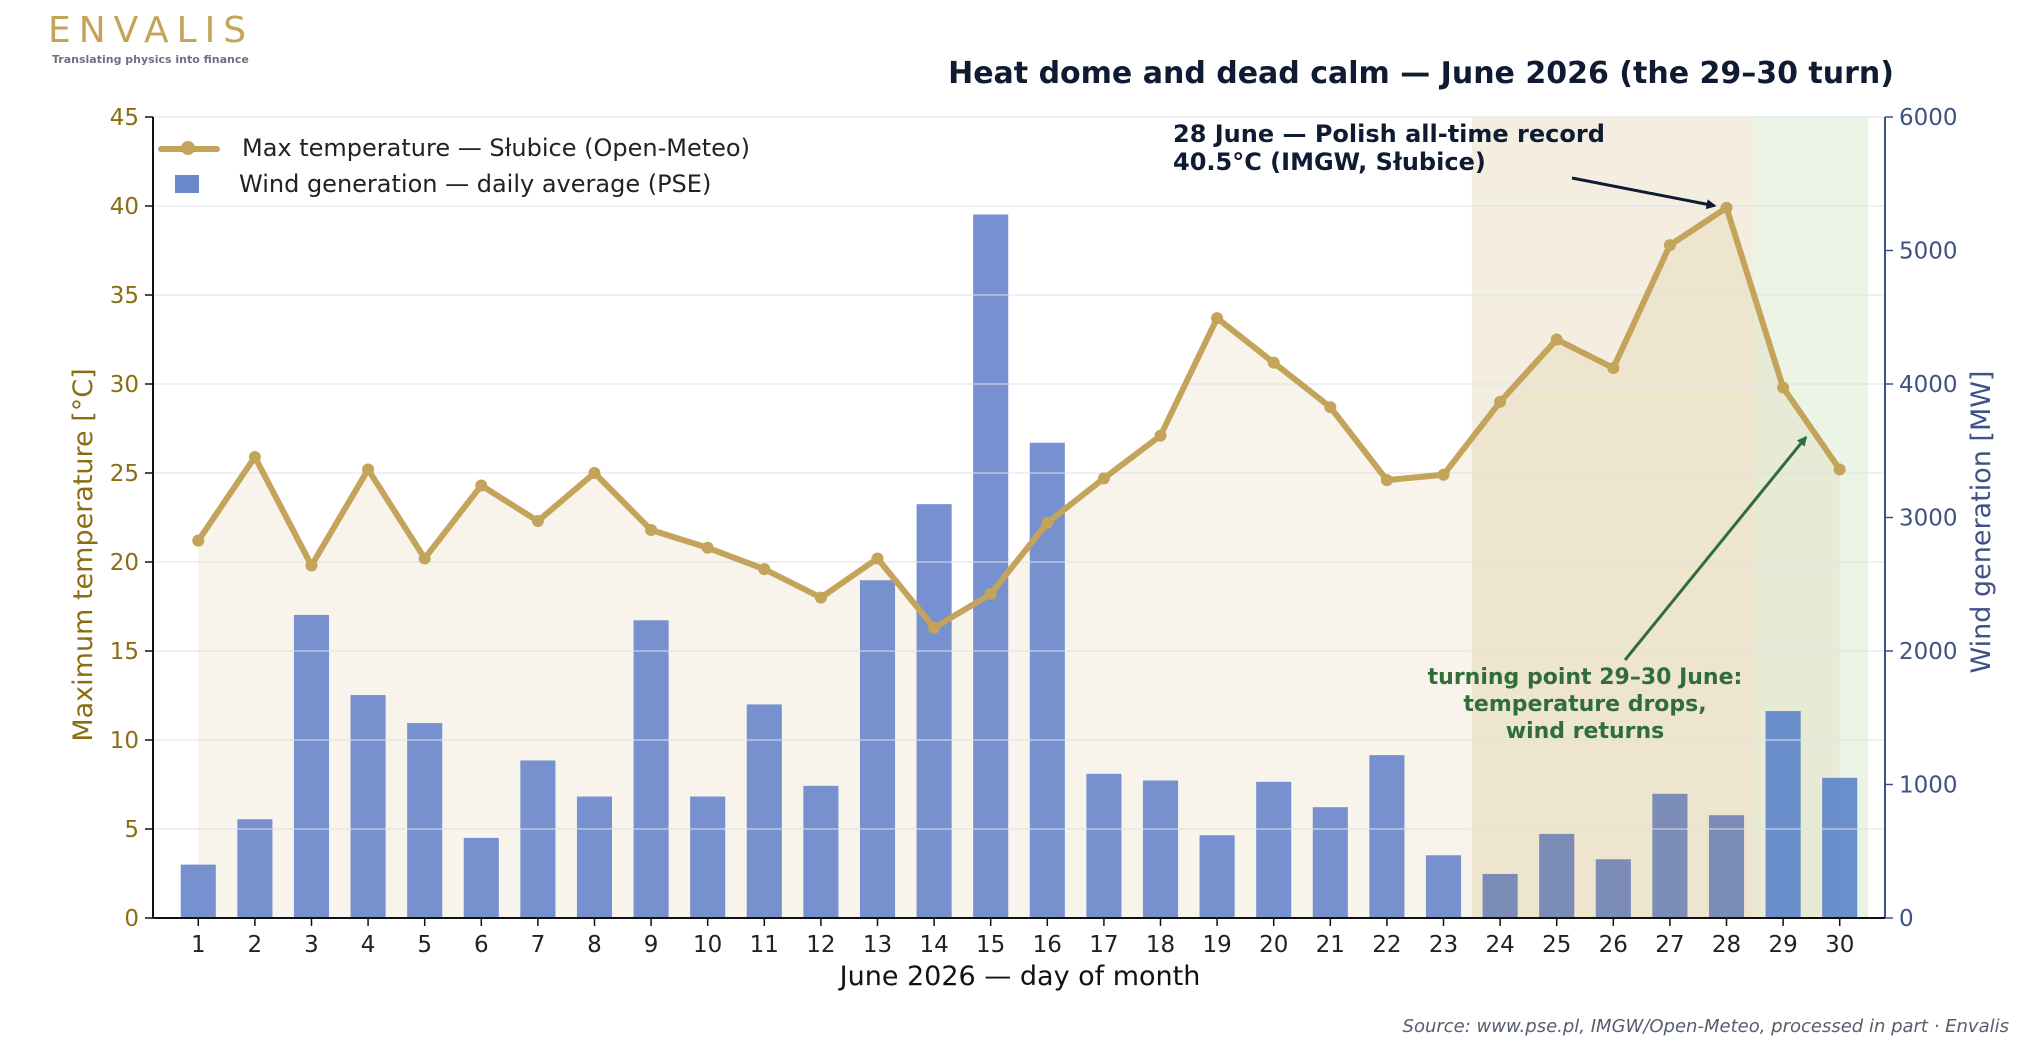 The height and width of the screenshot is (1050, 2025). Describe the element at coordinates (1585, 731) in the screenshot. I see `annotation-turn-line-3: wind returns` at that location.